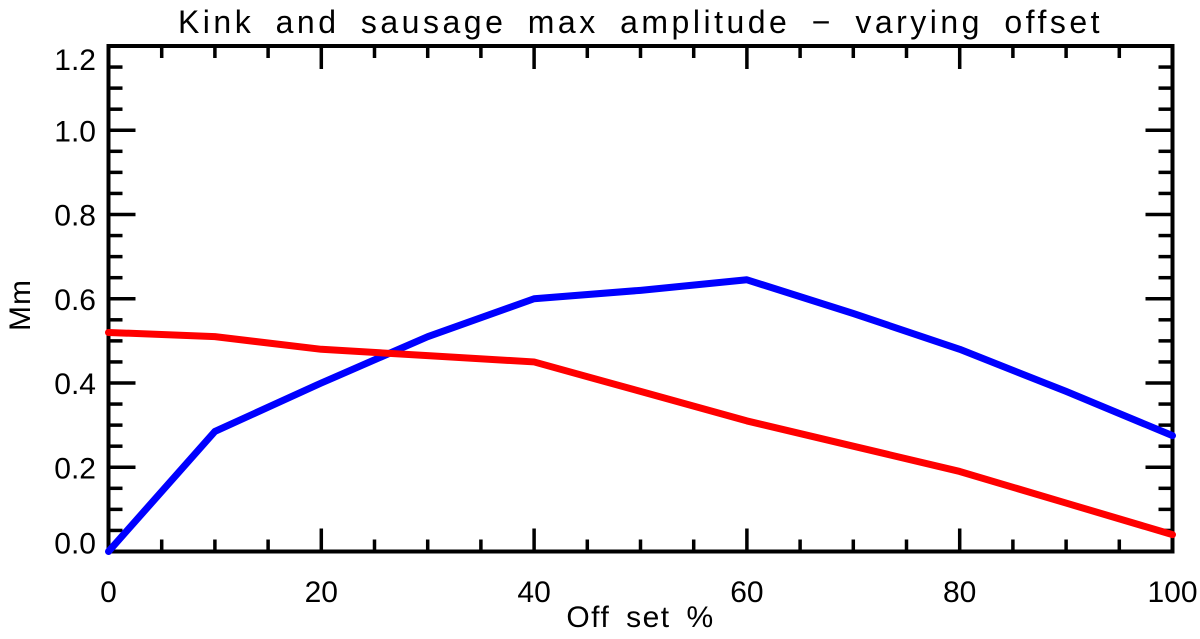  What do you see at coordinates (640, 617) in the screenshot?
I see `x-axis-label: Off set %` at bounding box center [640, 617].